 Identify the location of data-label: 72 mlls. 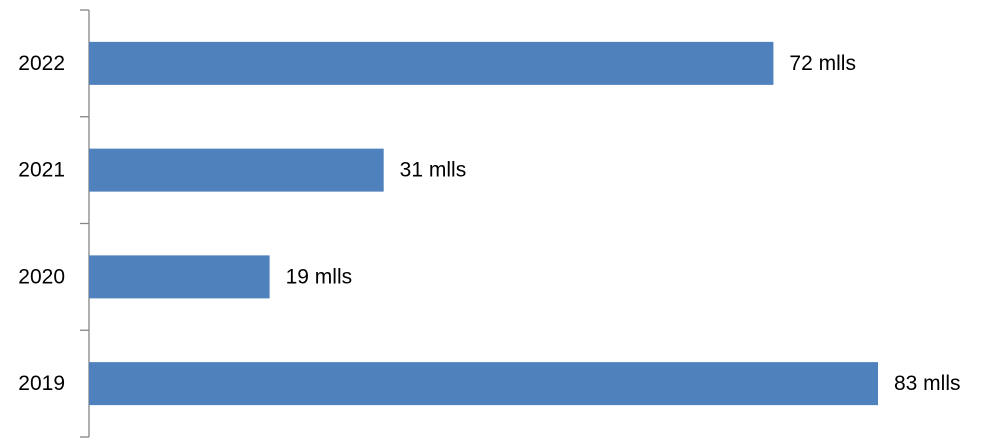
(822, 63).